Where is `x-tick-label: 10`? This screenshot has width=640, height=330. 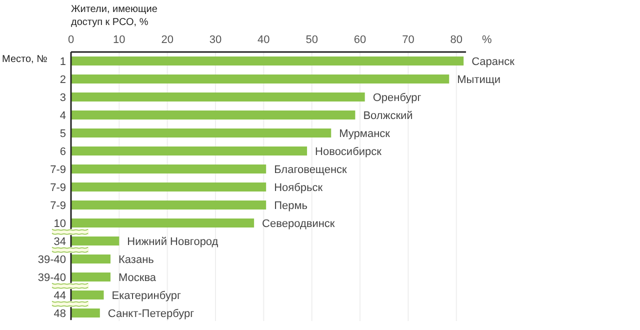 x-tick-label: 10 is located at coordinates (119, 40).